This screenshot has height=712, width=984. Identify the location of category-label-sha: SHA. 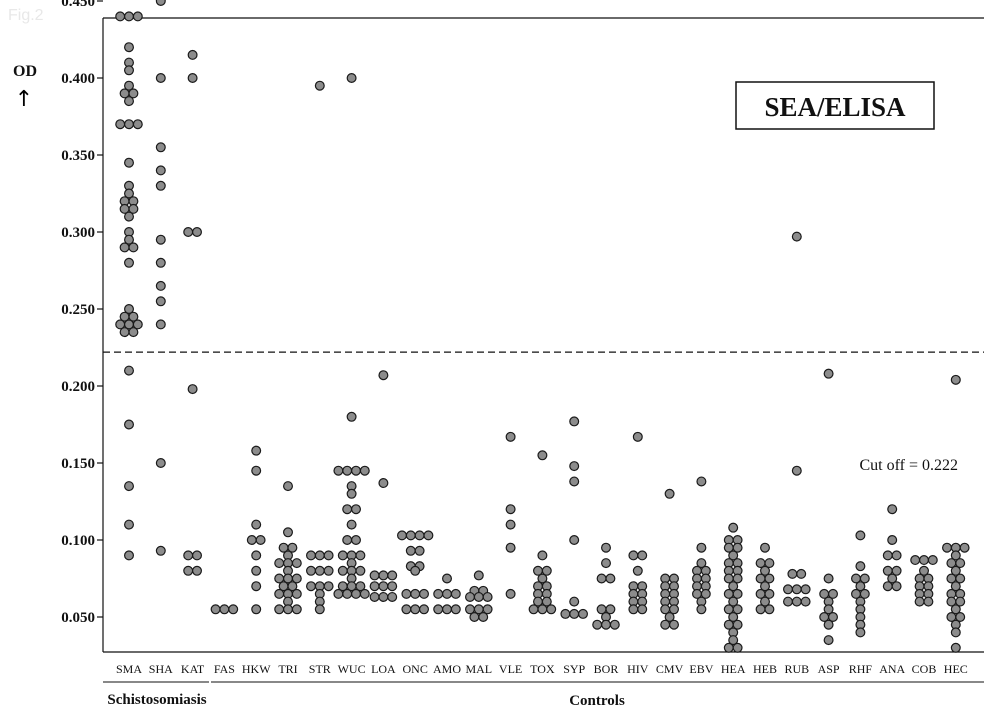
(161, 669).